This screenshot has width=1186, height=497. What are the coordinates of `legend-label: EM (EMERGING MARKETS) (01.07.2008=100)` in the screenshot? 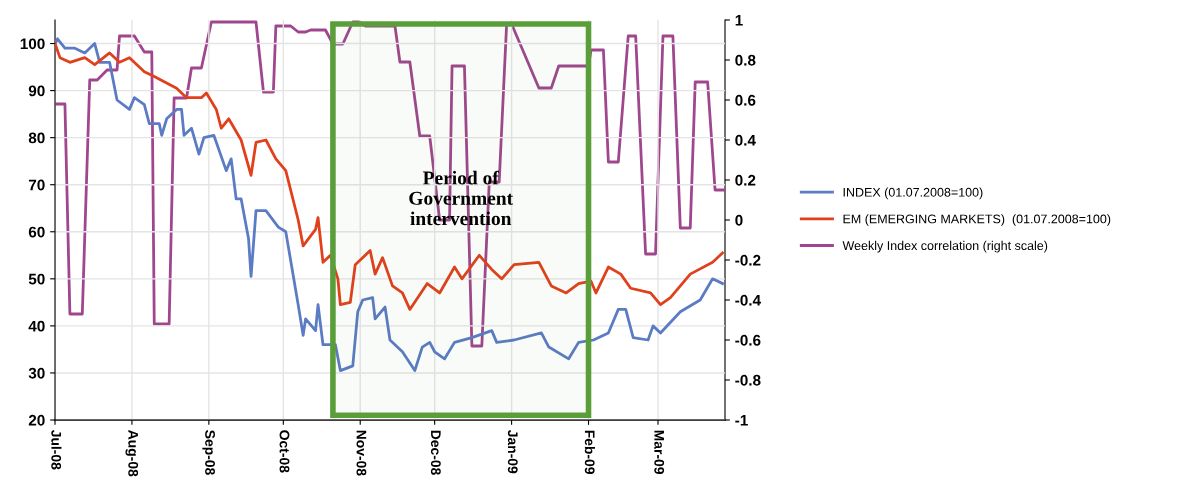 It's located at (977, 220).